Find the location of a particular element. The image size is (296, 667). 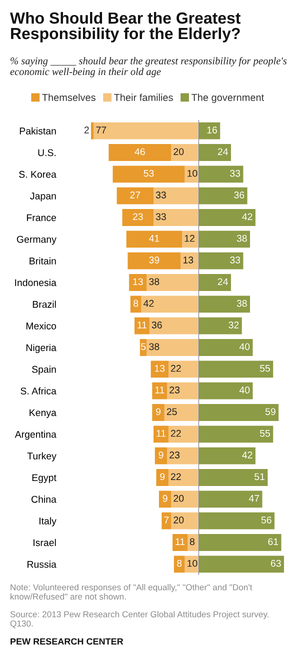

data-label: 56 is located at coordinates (266, 520).